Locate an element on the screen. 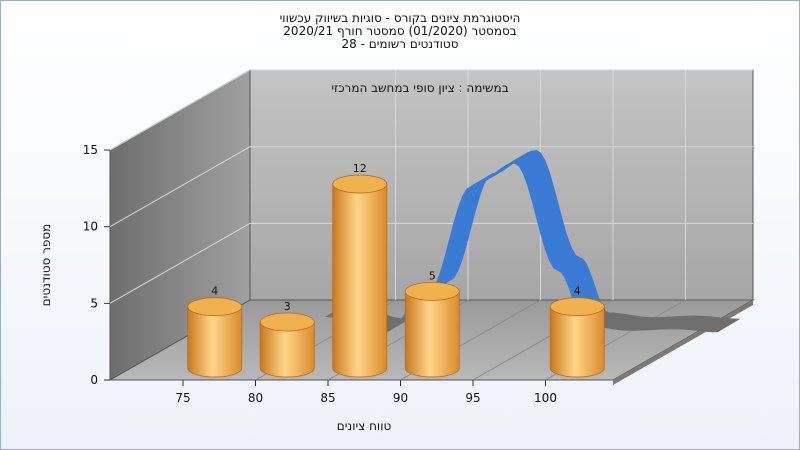 This screenshot has width=800, height=450. bar-value-label: 3 is located at coordinates (287, 306).